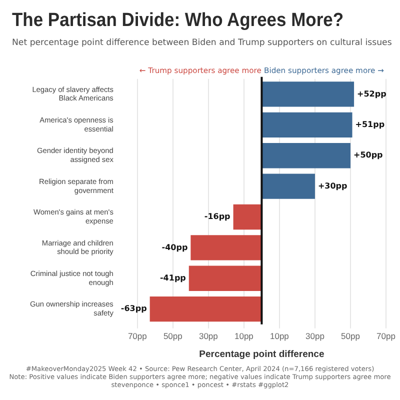 This screenshot has height=400, width=400. I want to click on data-label: +50pp, so click(368, 155).